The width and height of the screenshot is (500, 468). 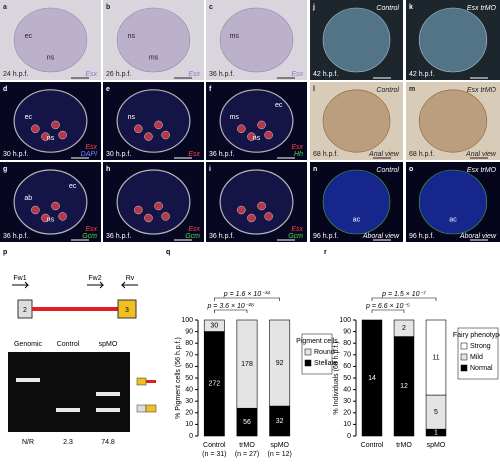 What do you see at coordinates (280, 454) in the screenshot?
I see `n-label: (n = 12)` at bounding box center [280, 454].